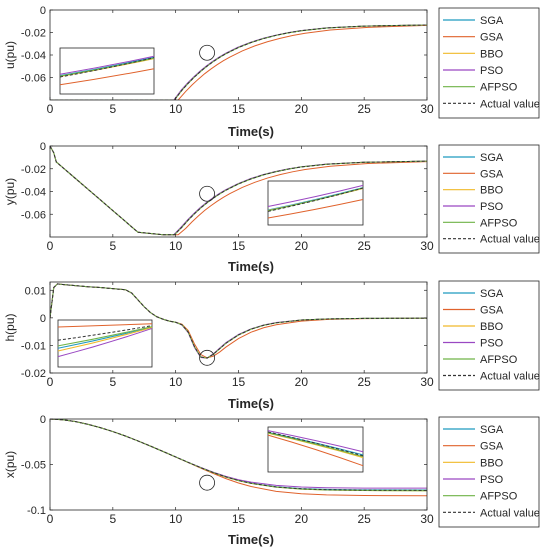 The height and width of the screenshot is (550, 547). I want to click on y-tick-label: -0.1, so click(36, 511).